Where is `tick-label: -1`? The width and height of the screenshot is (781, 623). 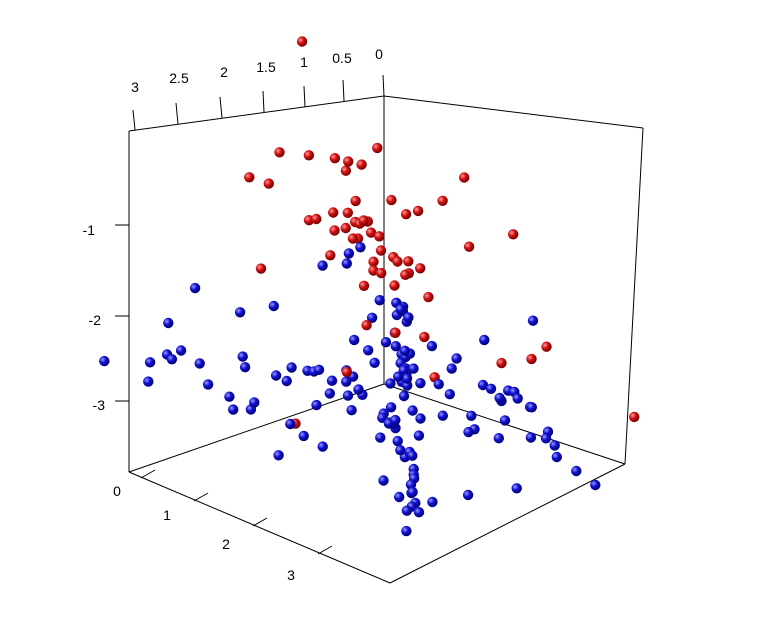
tick-label: -1 is located at coordinates (89, 230).